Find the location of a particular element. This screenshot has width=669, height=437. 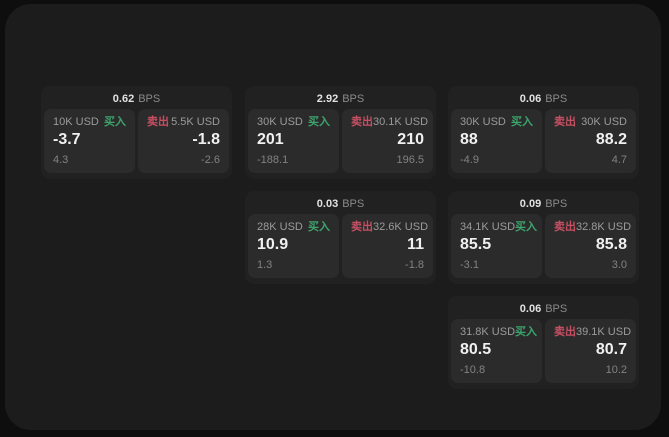

quote-card: 0.06 BPS 30K USD 买入 88 -4.9 卖出 30K USD is located at coordinates (543, 132).